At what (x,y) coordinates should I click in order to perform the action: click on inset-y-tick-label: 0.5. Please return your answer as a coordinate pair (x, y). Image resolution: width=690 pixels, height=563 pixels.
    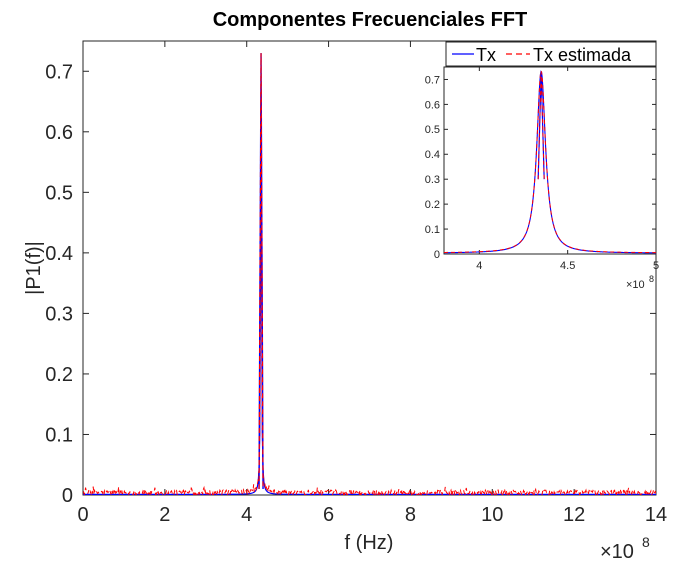
    Looking at the image, I should click on (432, 130).